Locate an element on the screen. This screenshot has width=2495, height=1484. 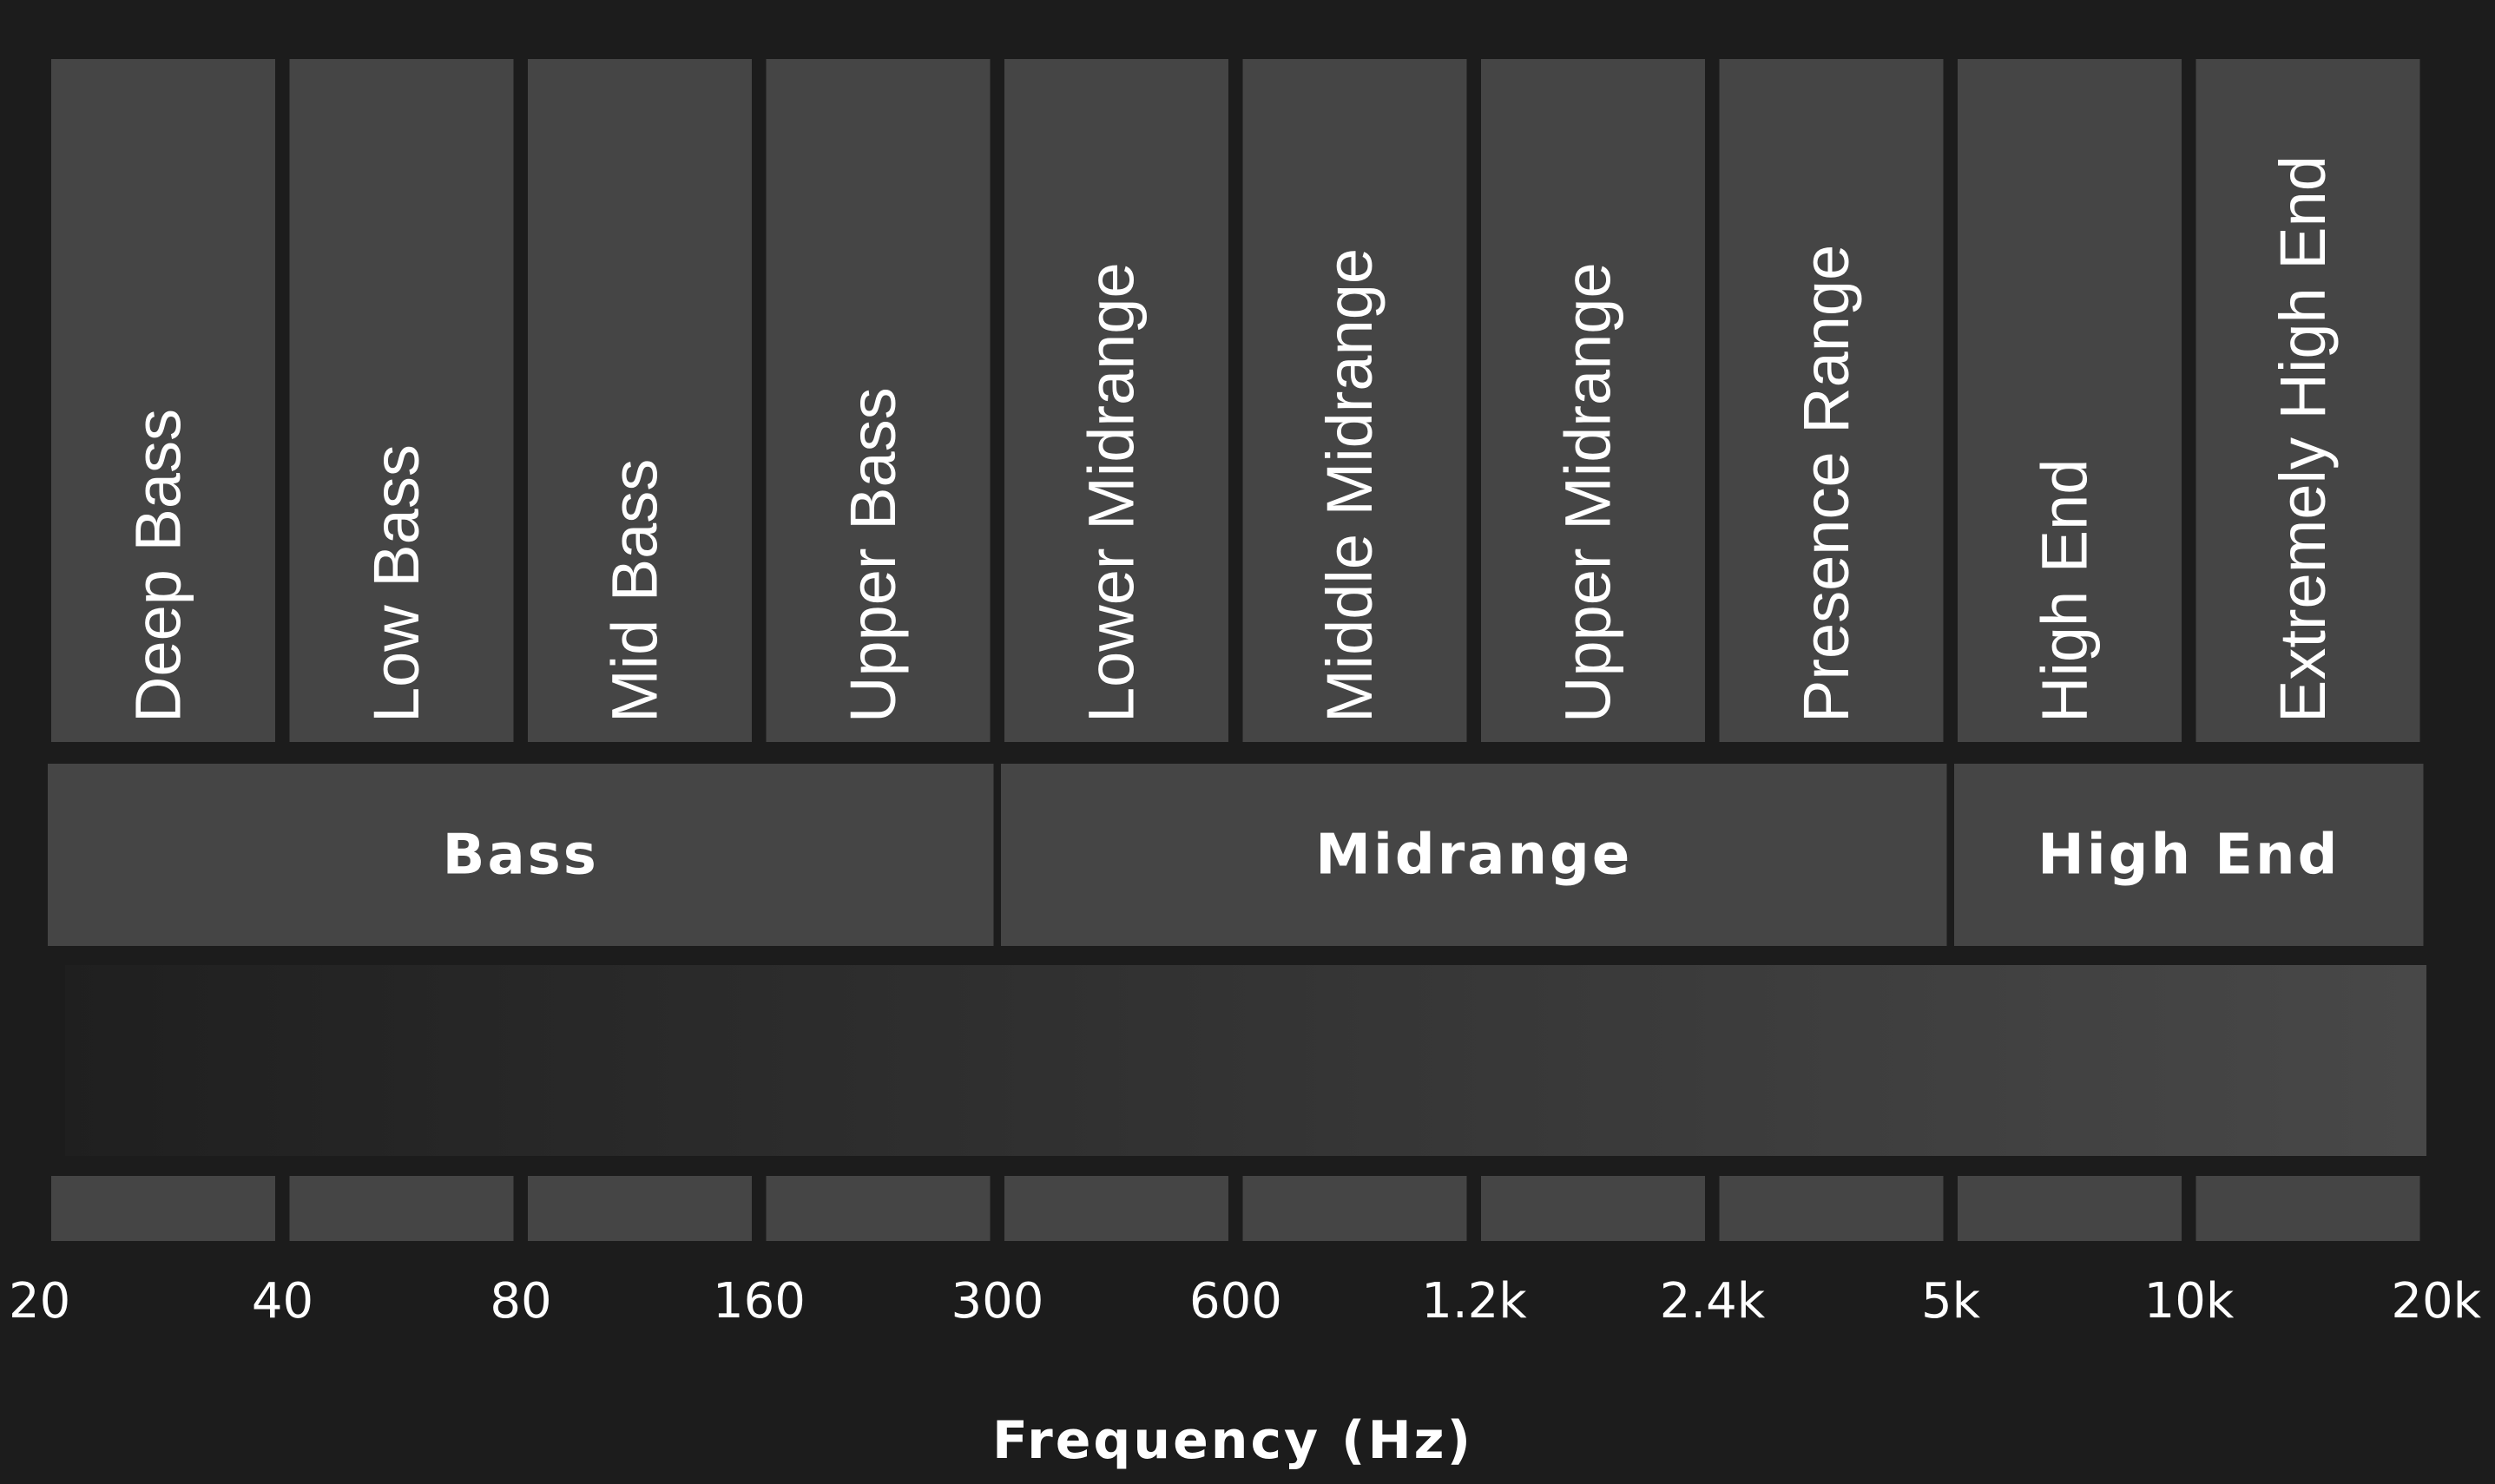
sub-band-extremely-high-end is located at coordinates (2307, 400).